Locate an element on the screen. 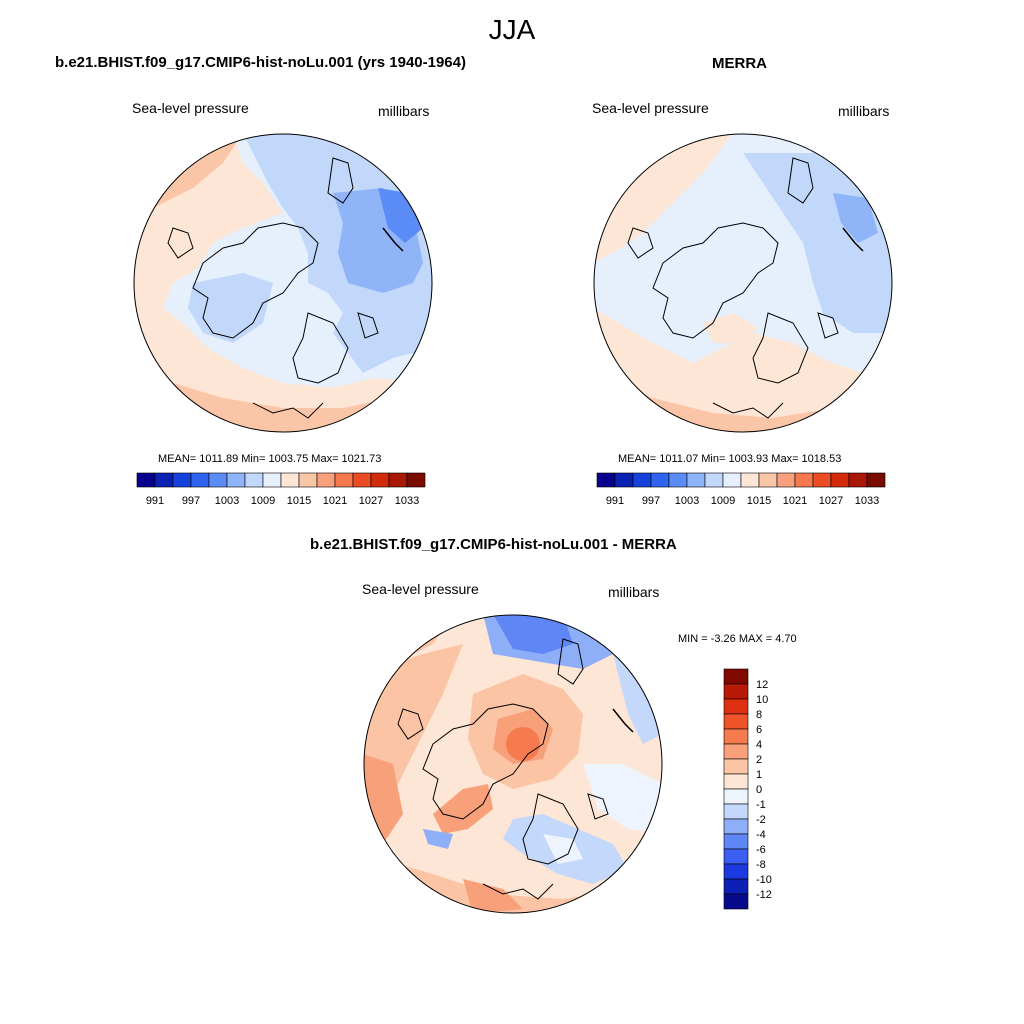 This screenshot has height=1024, width=1024. model-stats: MEAN= 1011.89 Min= 1003.75 Max= 1021.73 is located at coordinates (270, 459).